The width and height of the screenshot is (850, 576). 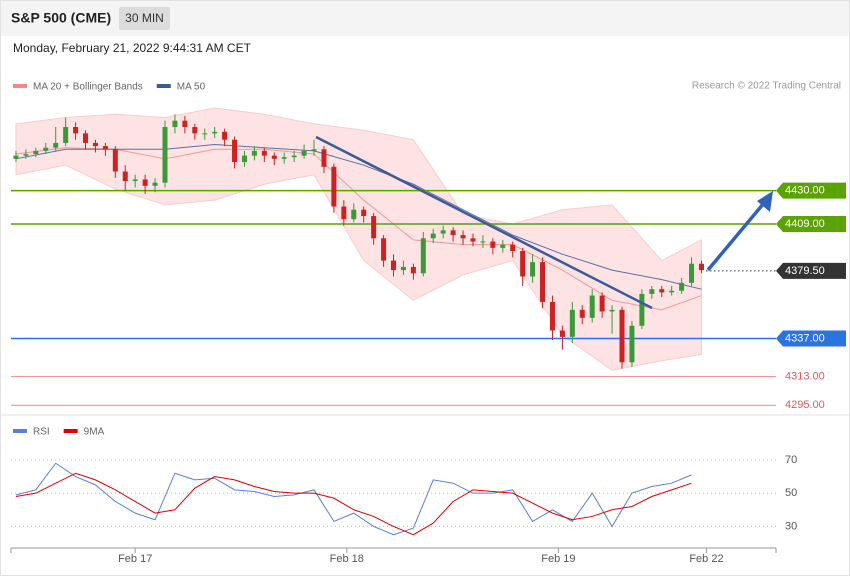 I want to click on level-label: 4430.00, so click(x=805, y=191).